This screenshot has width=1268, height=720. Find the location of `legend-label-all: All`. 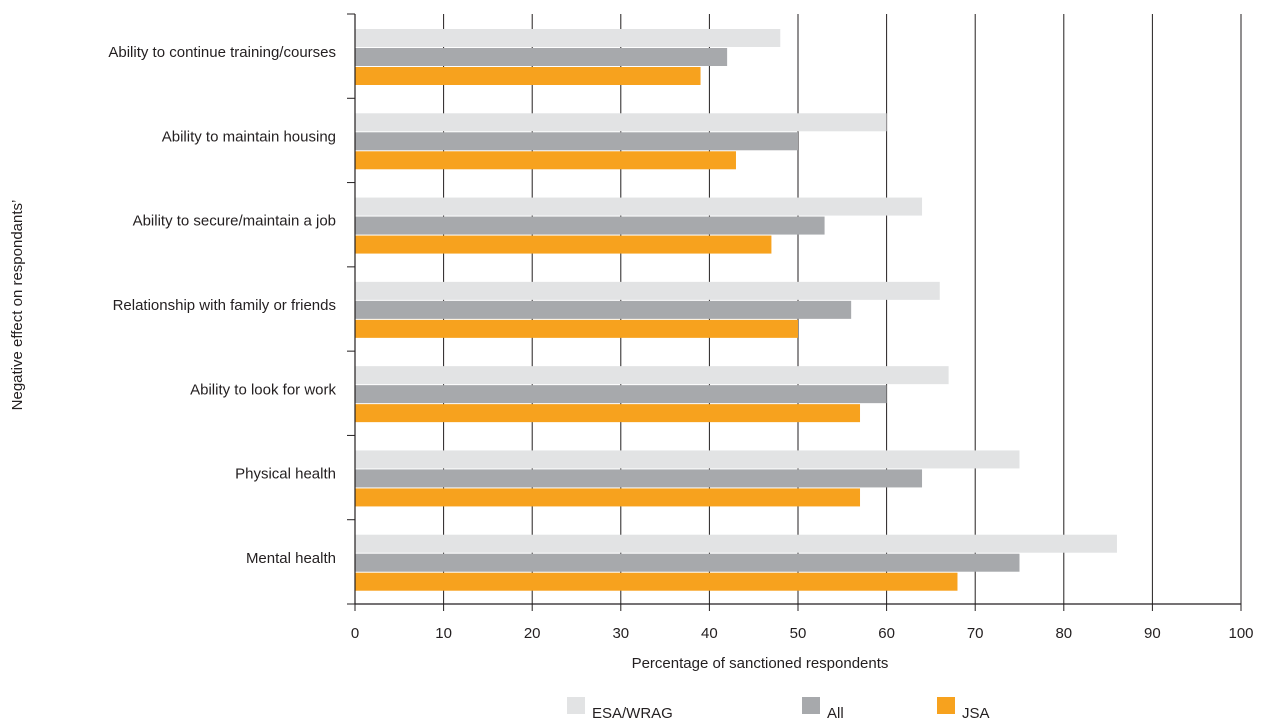

legend-label-all: All is located at coordinates (835, 712).